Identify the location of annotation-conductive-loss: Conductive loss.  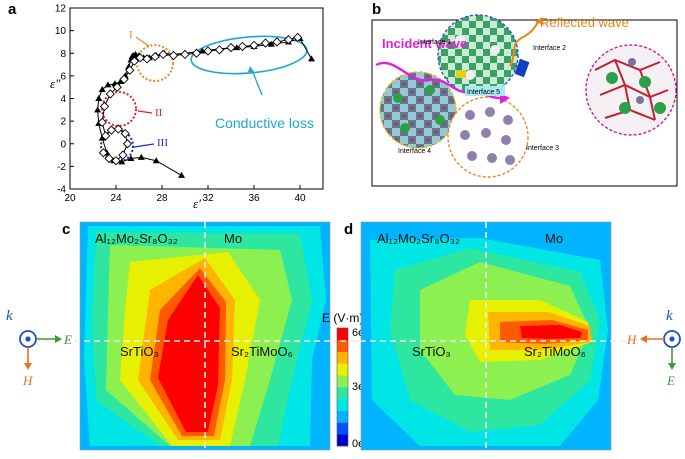
(264, 123).